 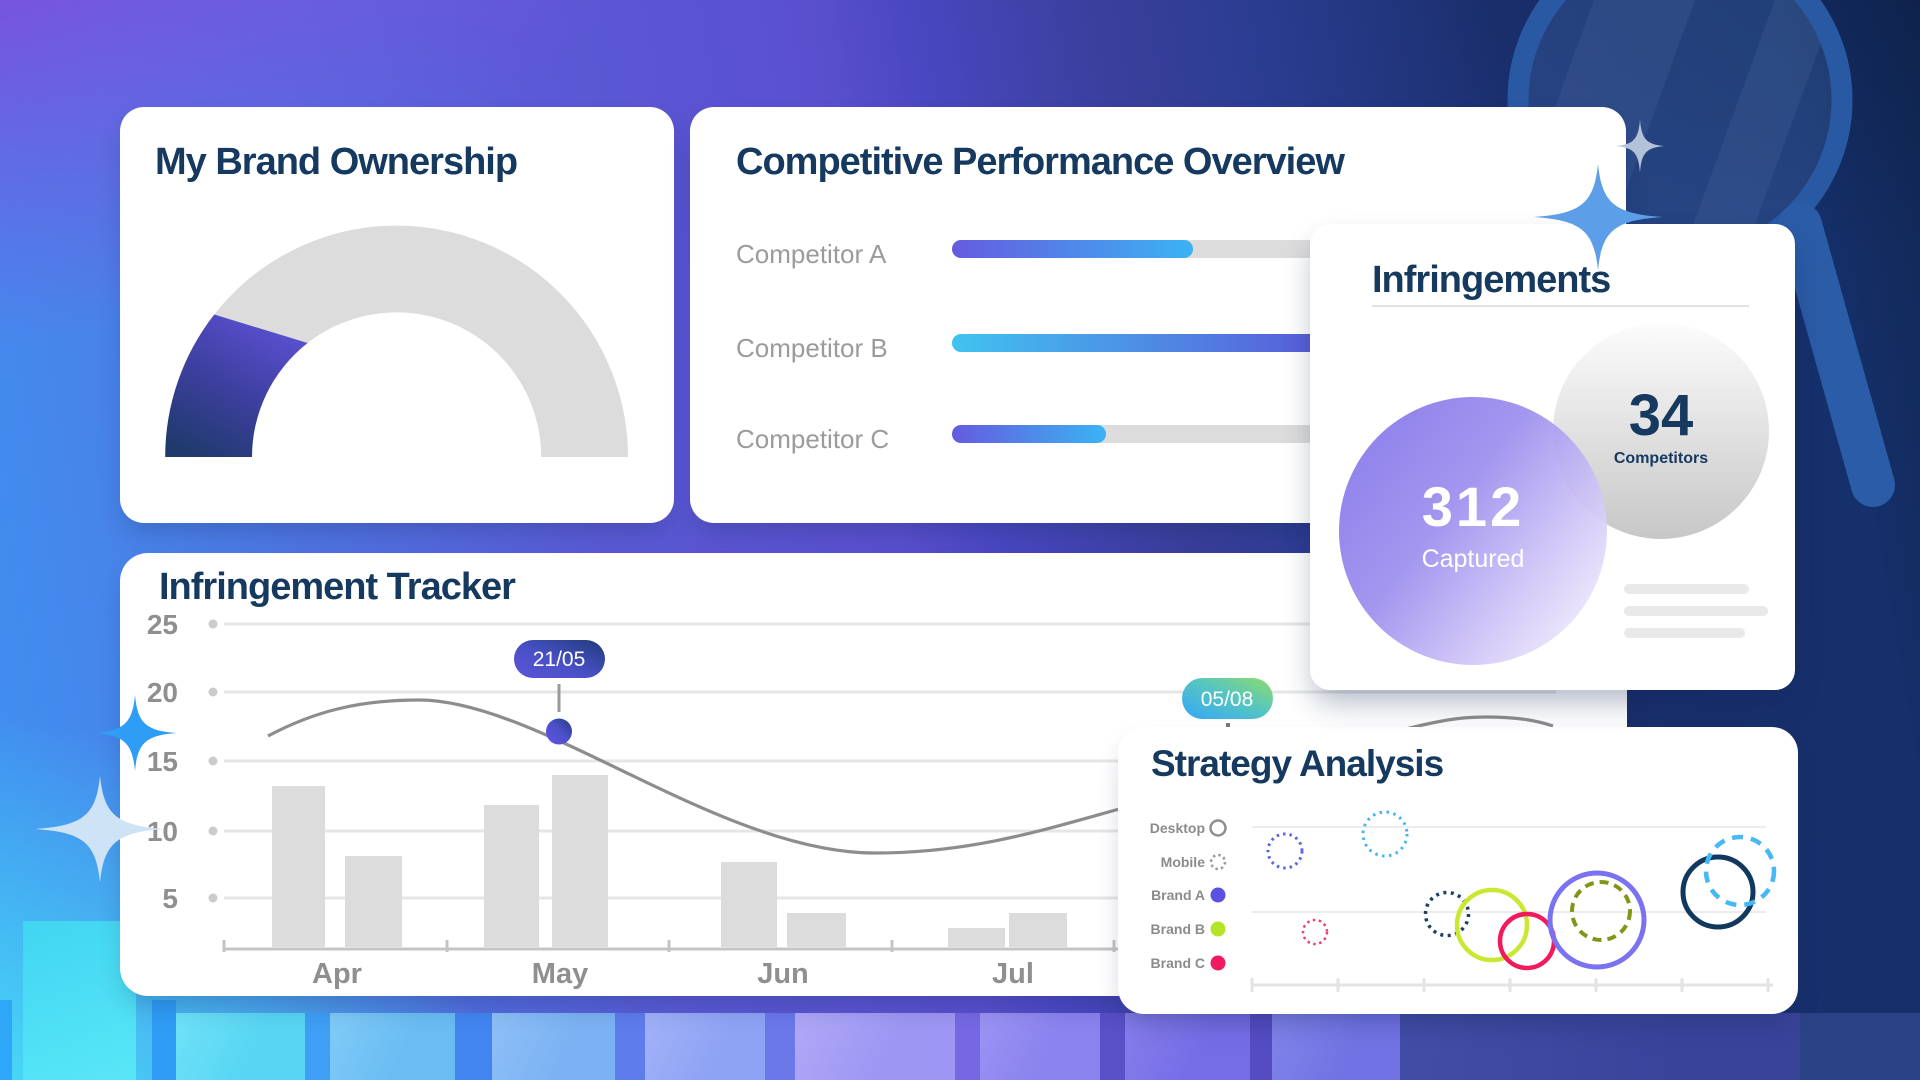 I want to click on svg-text: 05/08, so click(x=1227, y=699).